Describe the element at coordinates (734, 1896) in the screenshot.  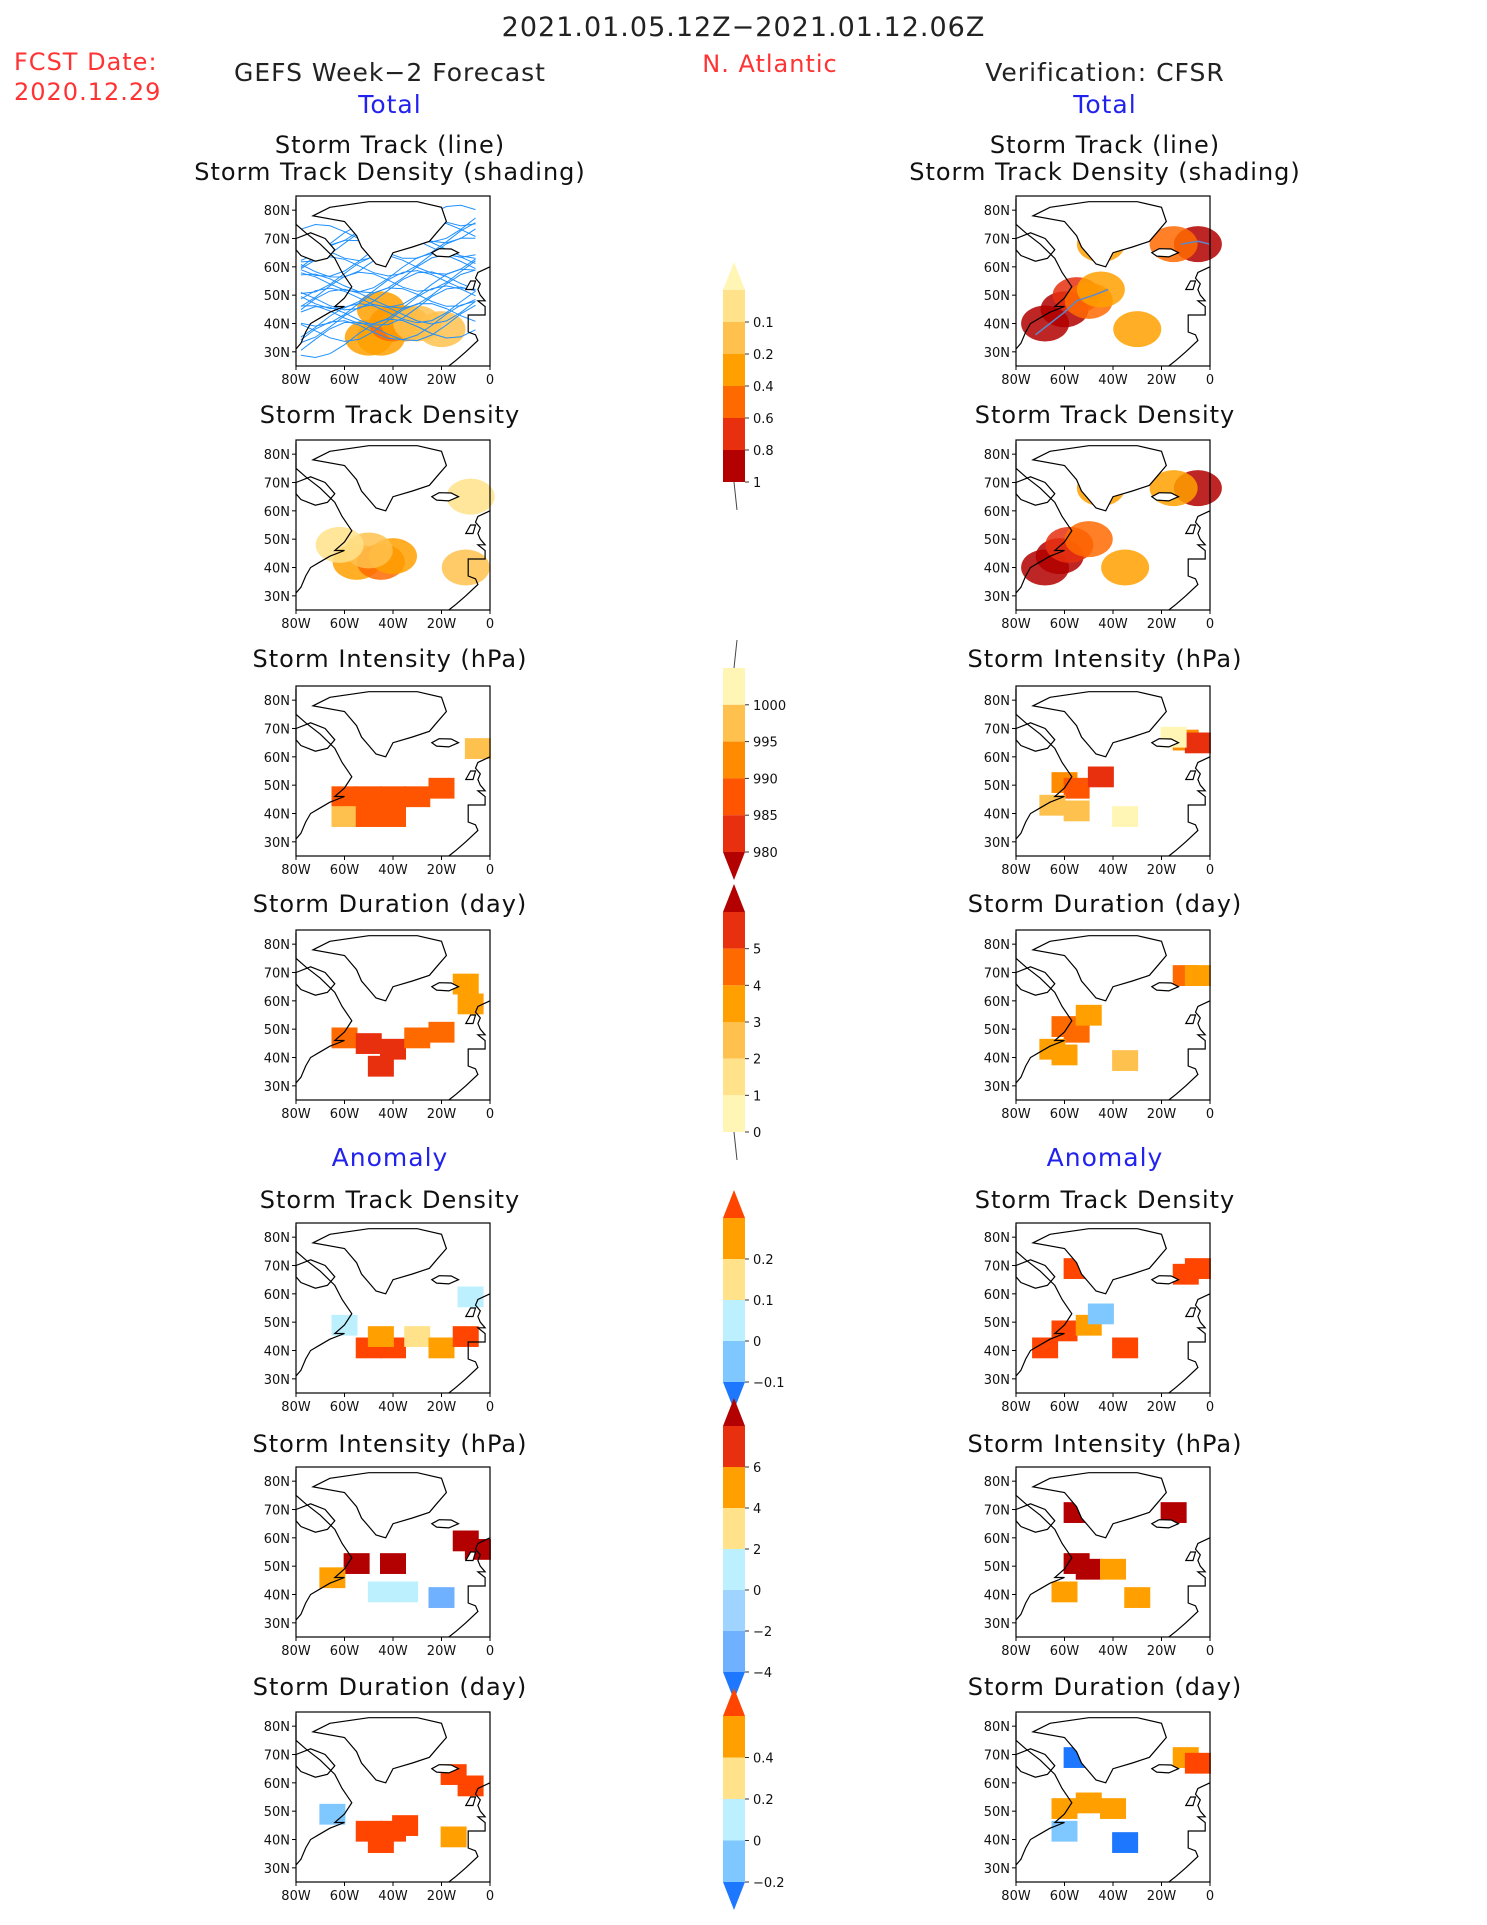
I see `colorbar-end-triangle` at that location.